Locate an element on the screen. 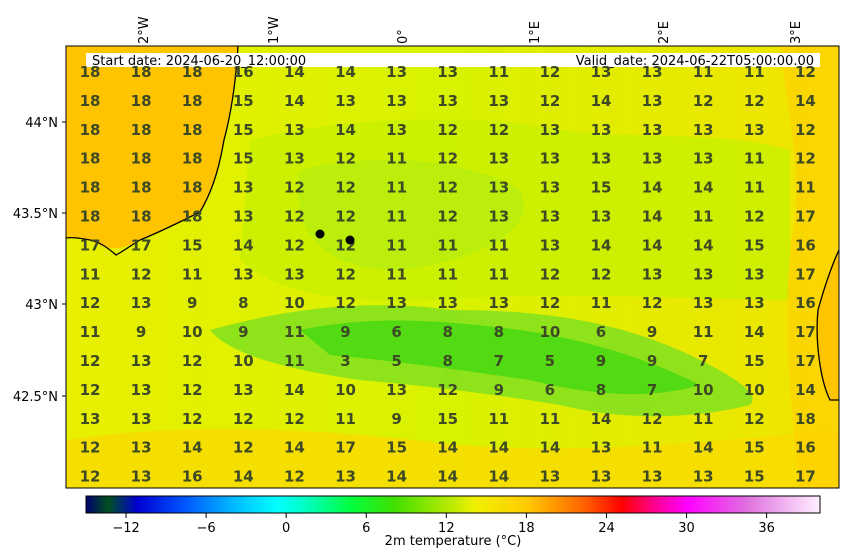  lon-label-2e: 2°E is located at coordinates (664, 32).